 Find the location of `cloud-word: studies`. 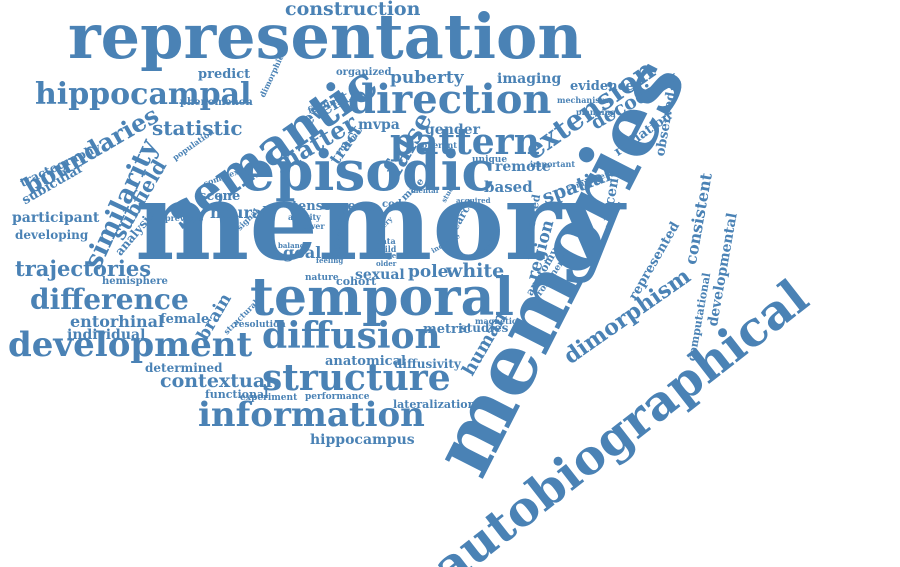

cloud-word: studies is located at coordinates (484, 328).